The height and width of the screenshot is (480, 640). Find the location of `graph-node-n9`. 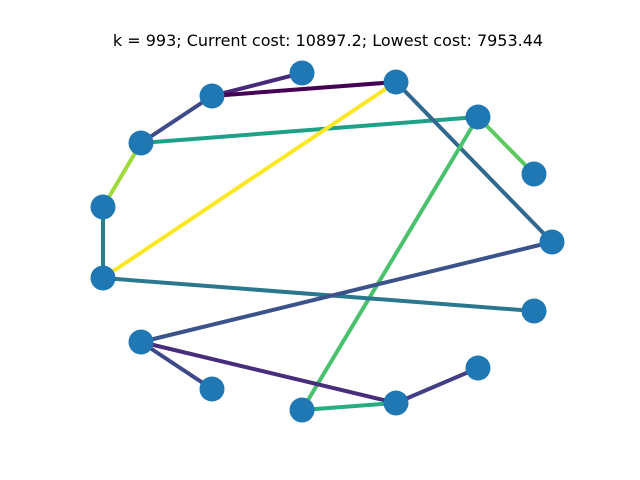

graph-node-n9 is located at coordinates (141, 342).